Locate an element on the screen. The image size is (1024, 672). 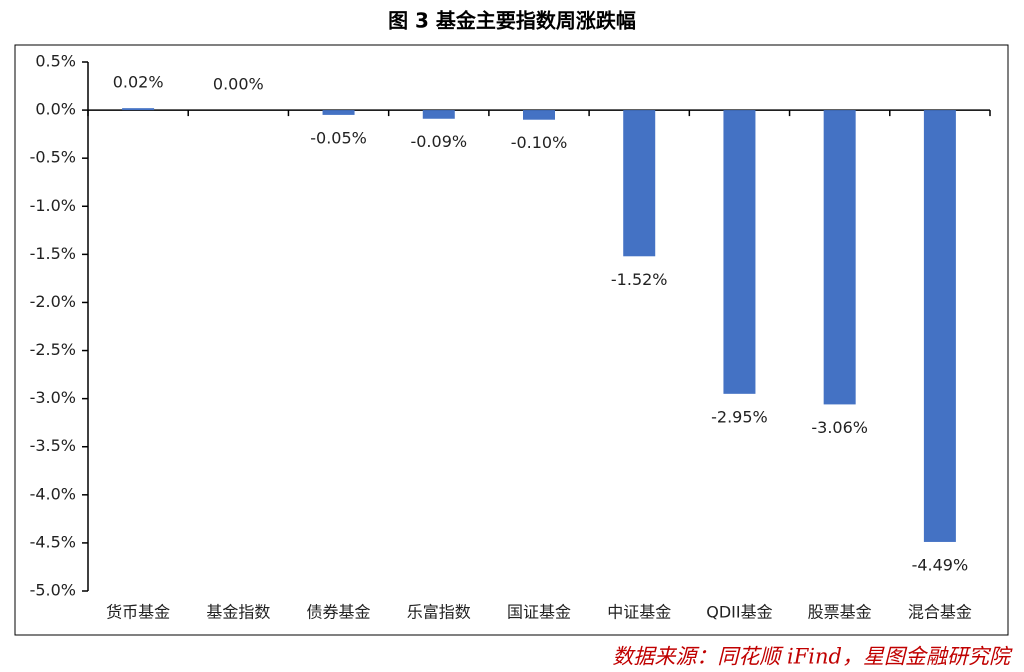
y-tick-label: -0.5% is located at coordinates (53, 157).